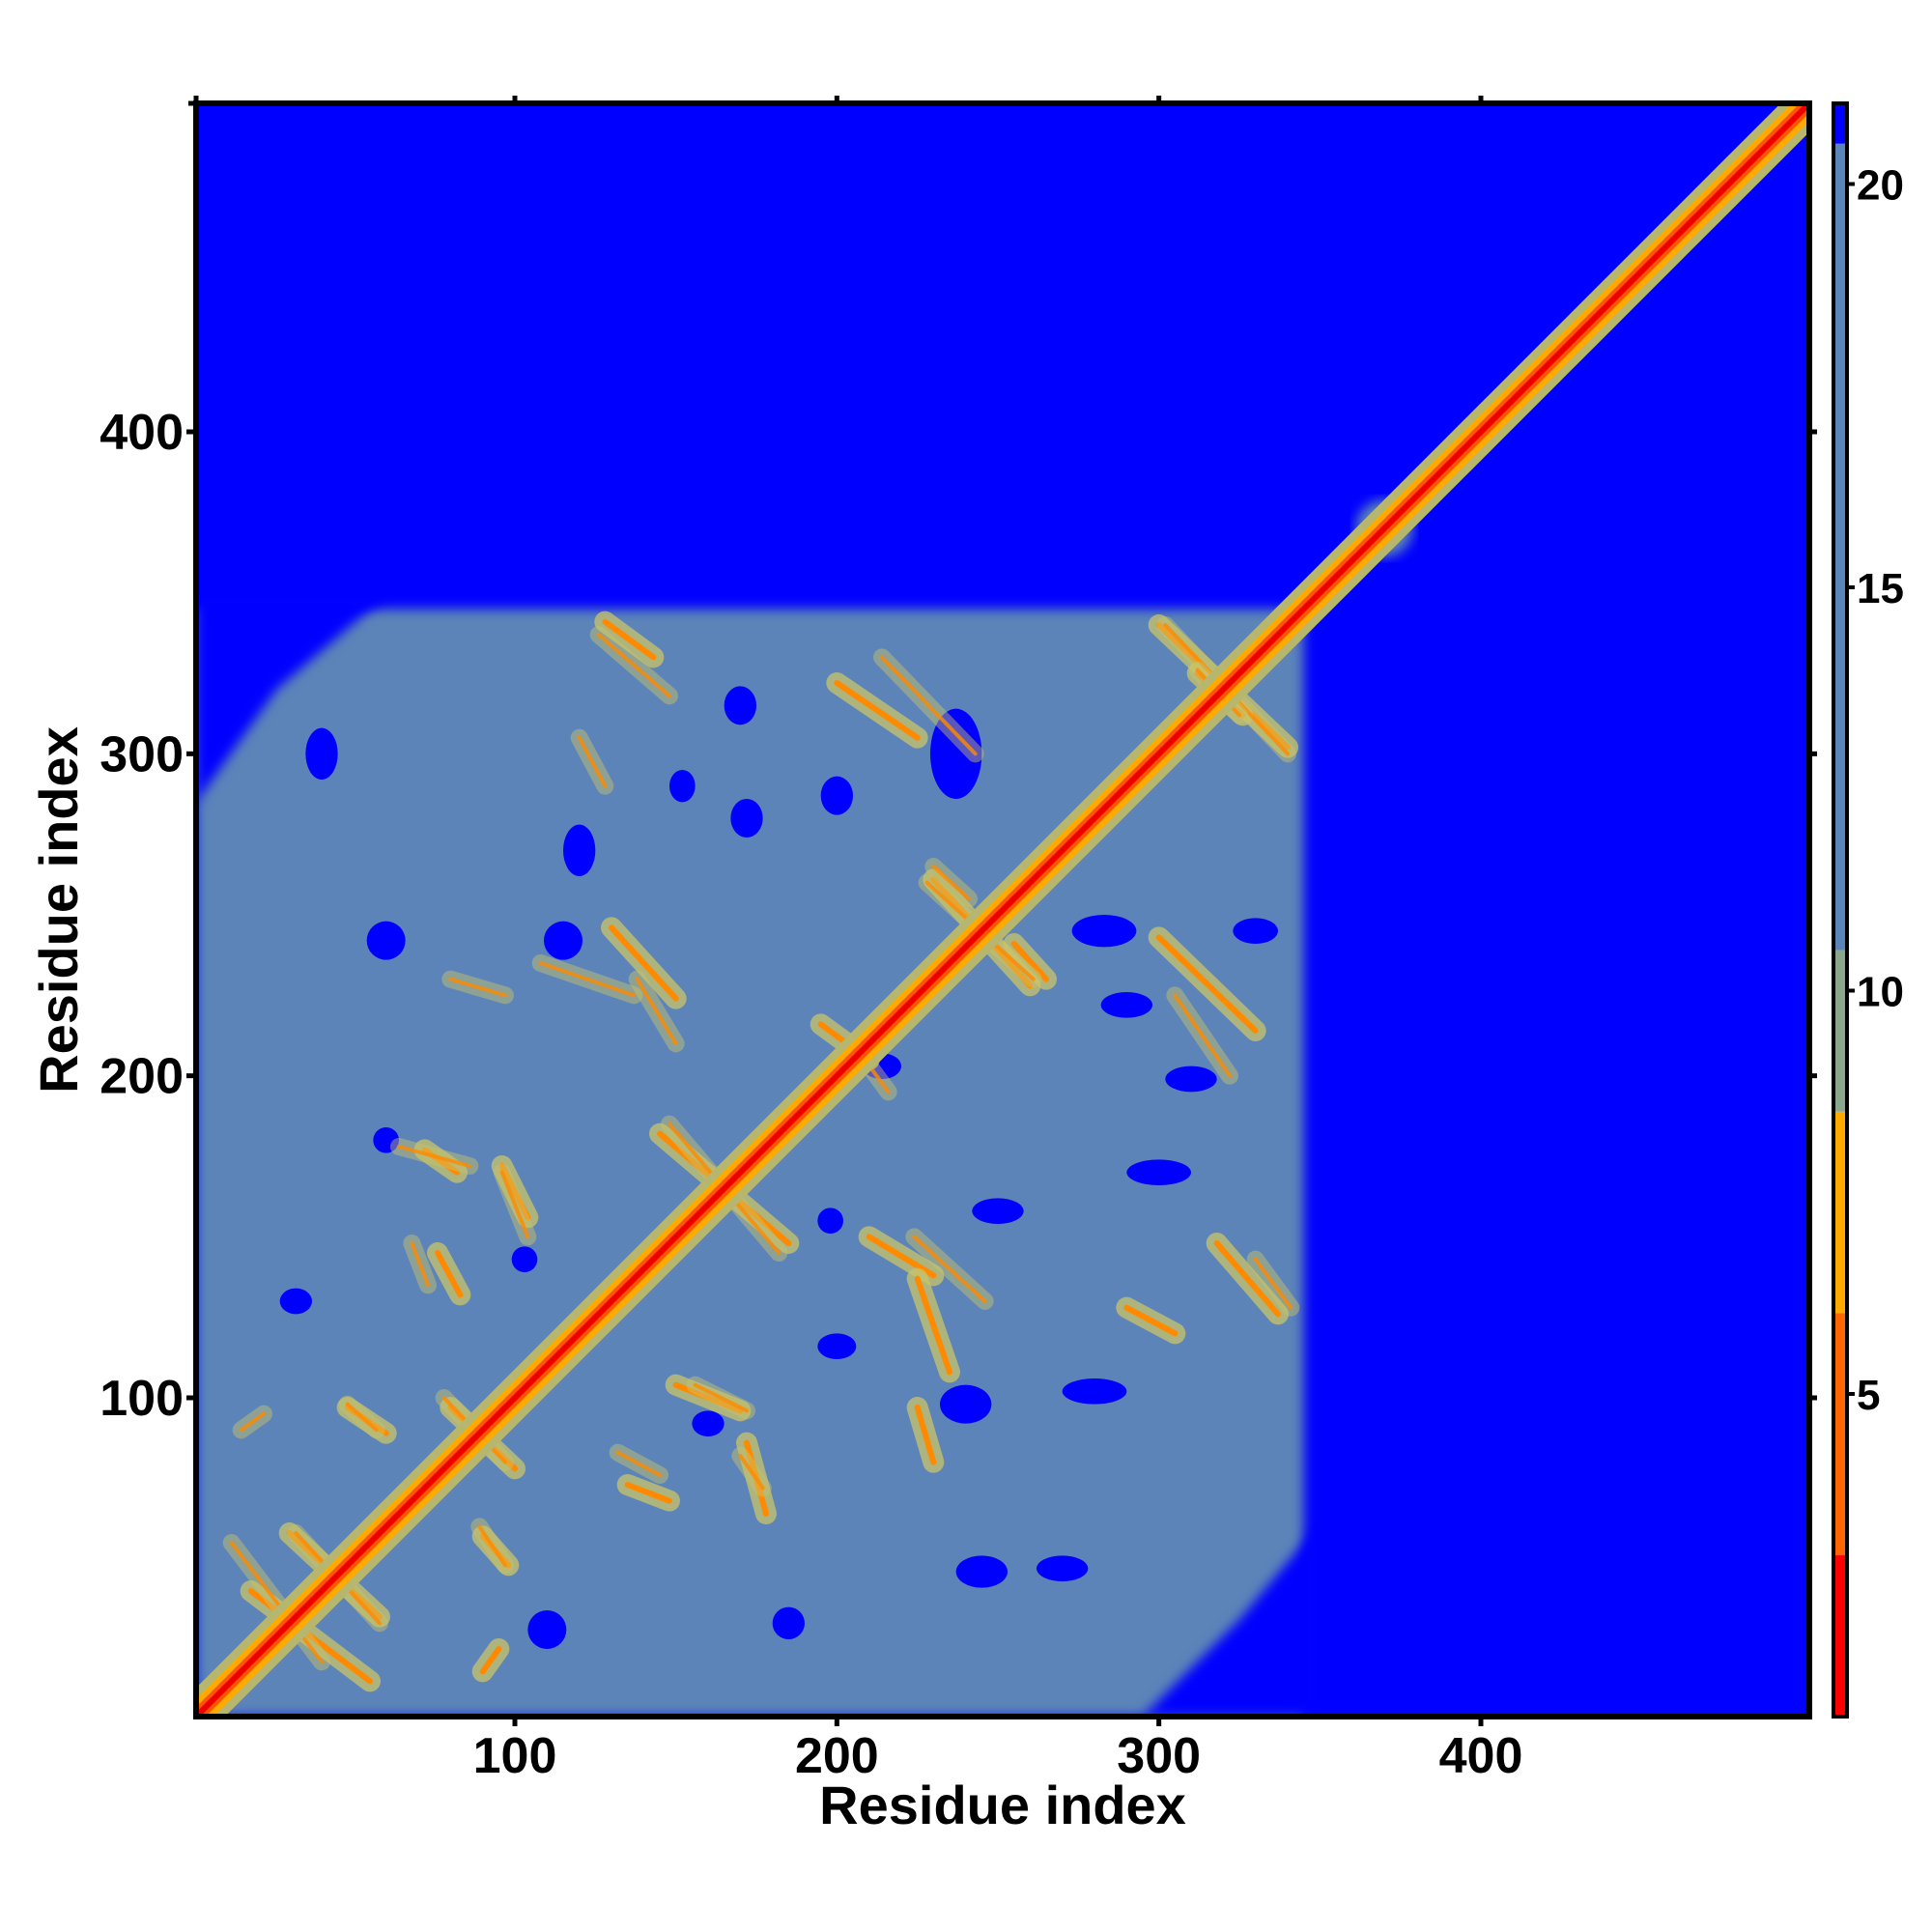 The height and width of the screenshot is (1932, 1932). I want to click on x-tick-label: 400, so click(1481, 1756).